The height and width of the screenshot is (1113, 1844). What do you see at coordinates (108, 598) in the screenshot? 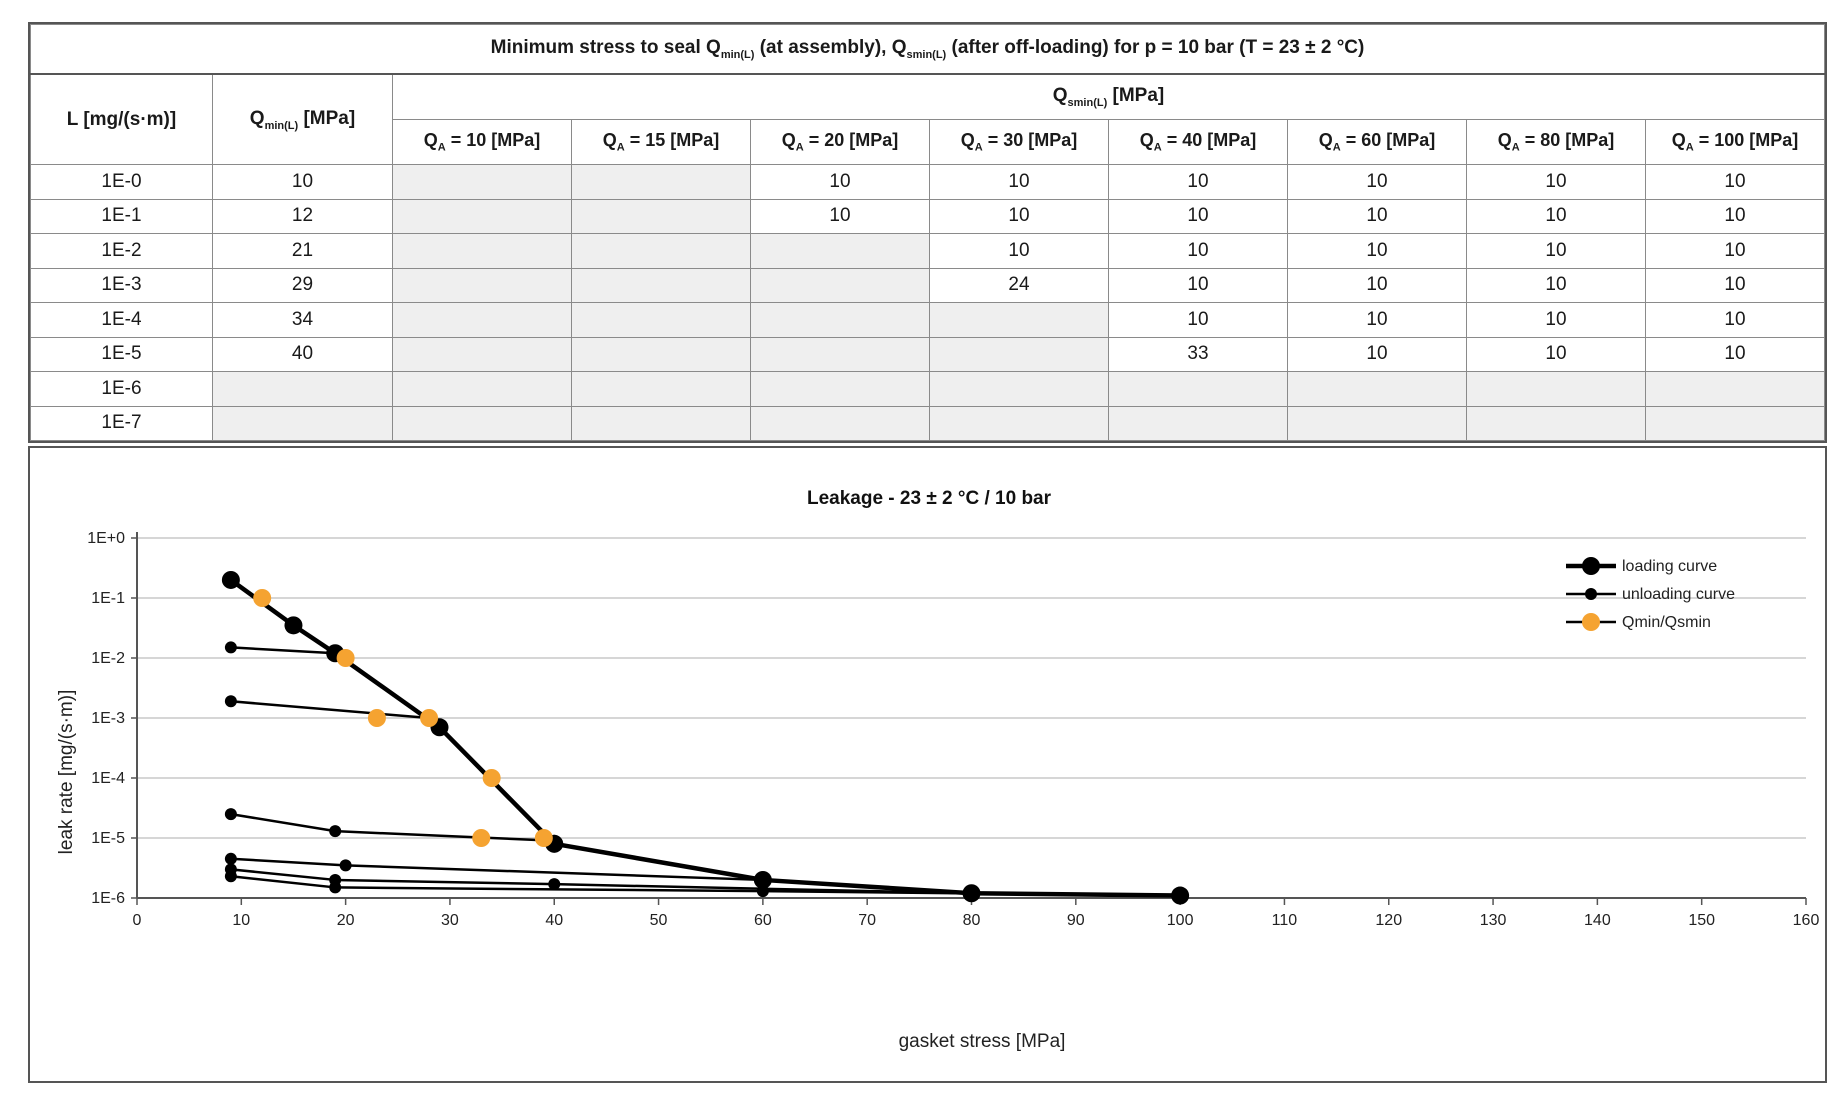
I see `y-tick-label: 1E-1` at bounding box center [108, 598].